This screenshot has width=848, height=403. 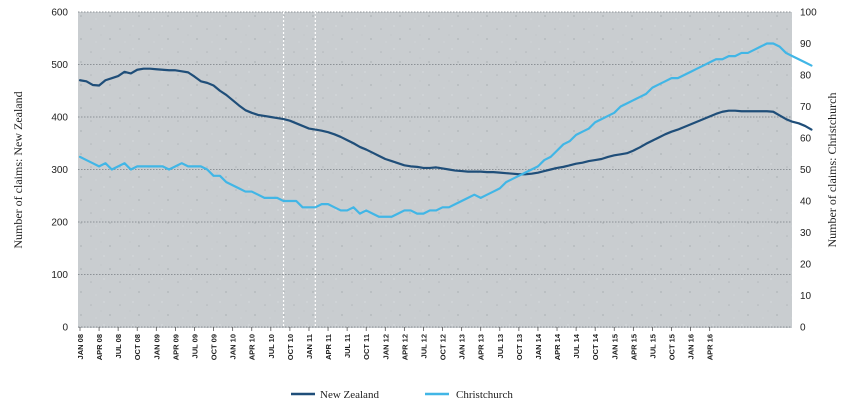 What do you see at coordinates (65, 328) in the screenshot?
I see `y-tick-label-left: 0` at bounding box center [65, 328].